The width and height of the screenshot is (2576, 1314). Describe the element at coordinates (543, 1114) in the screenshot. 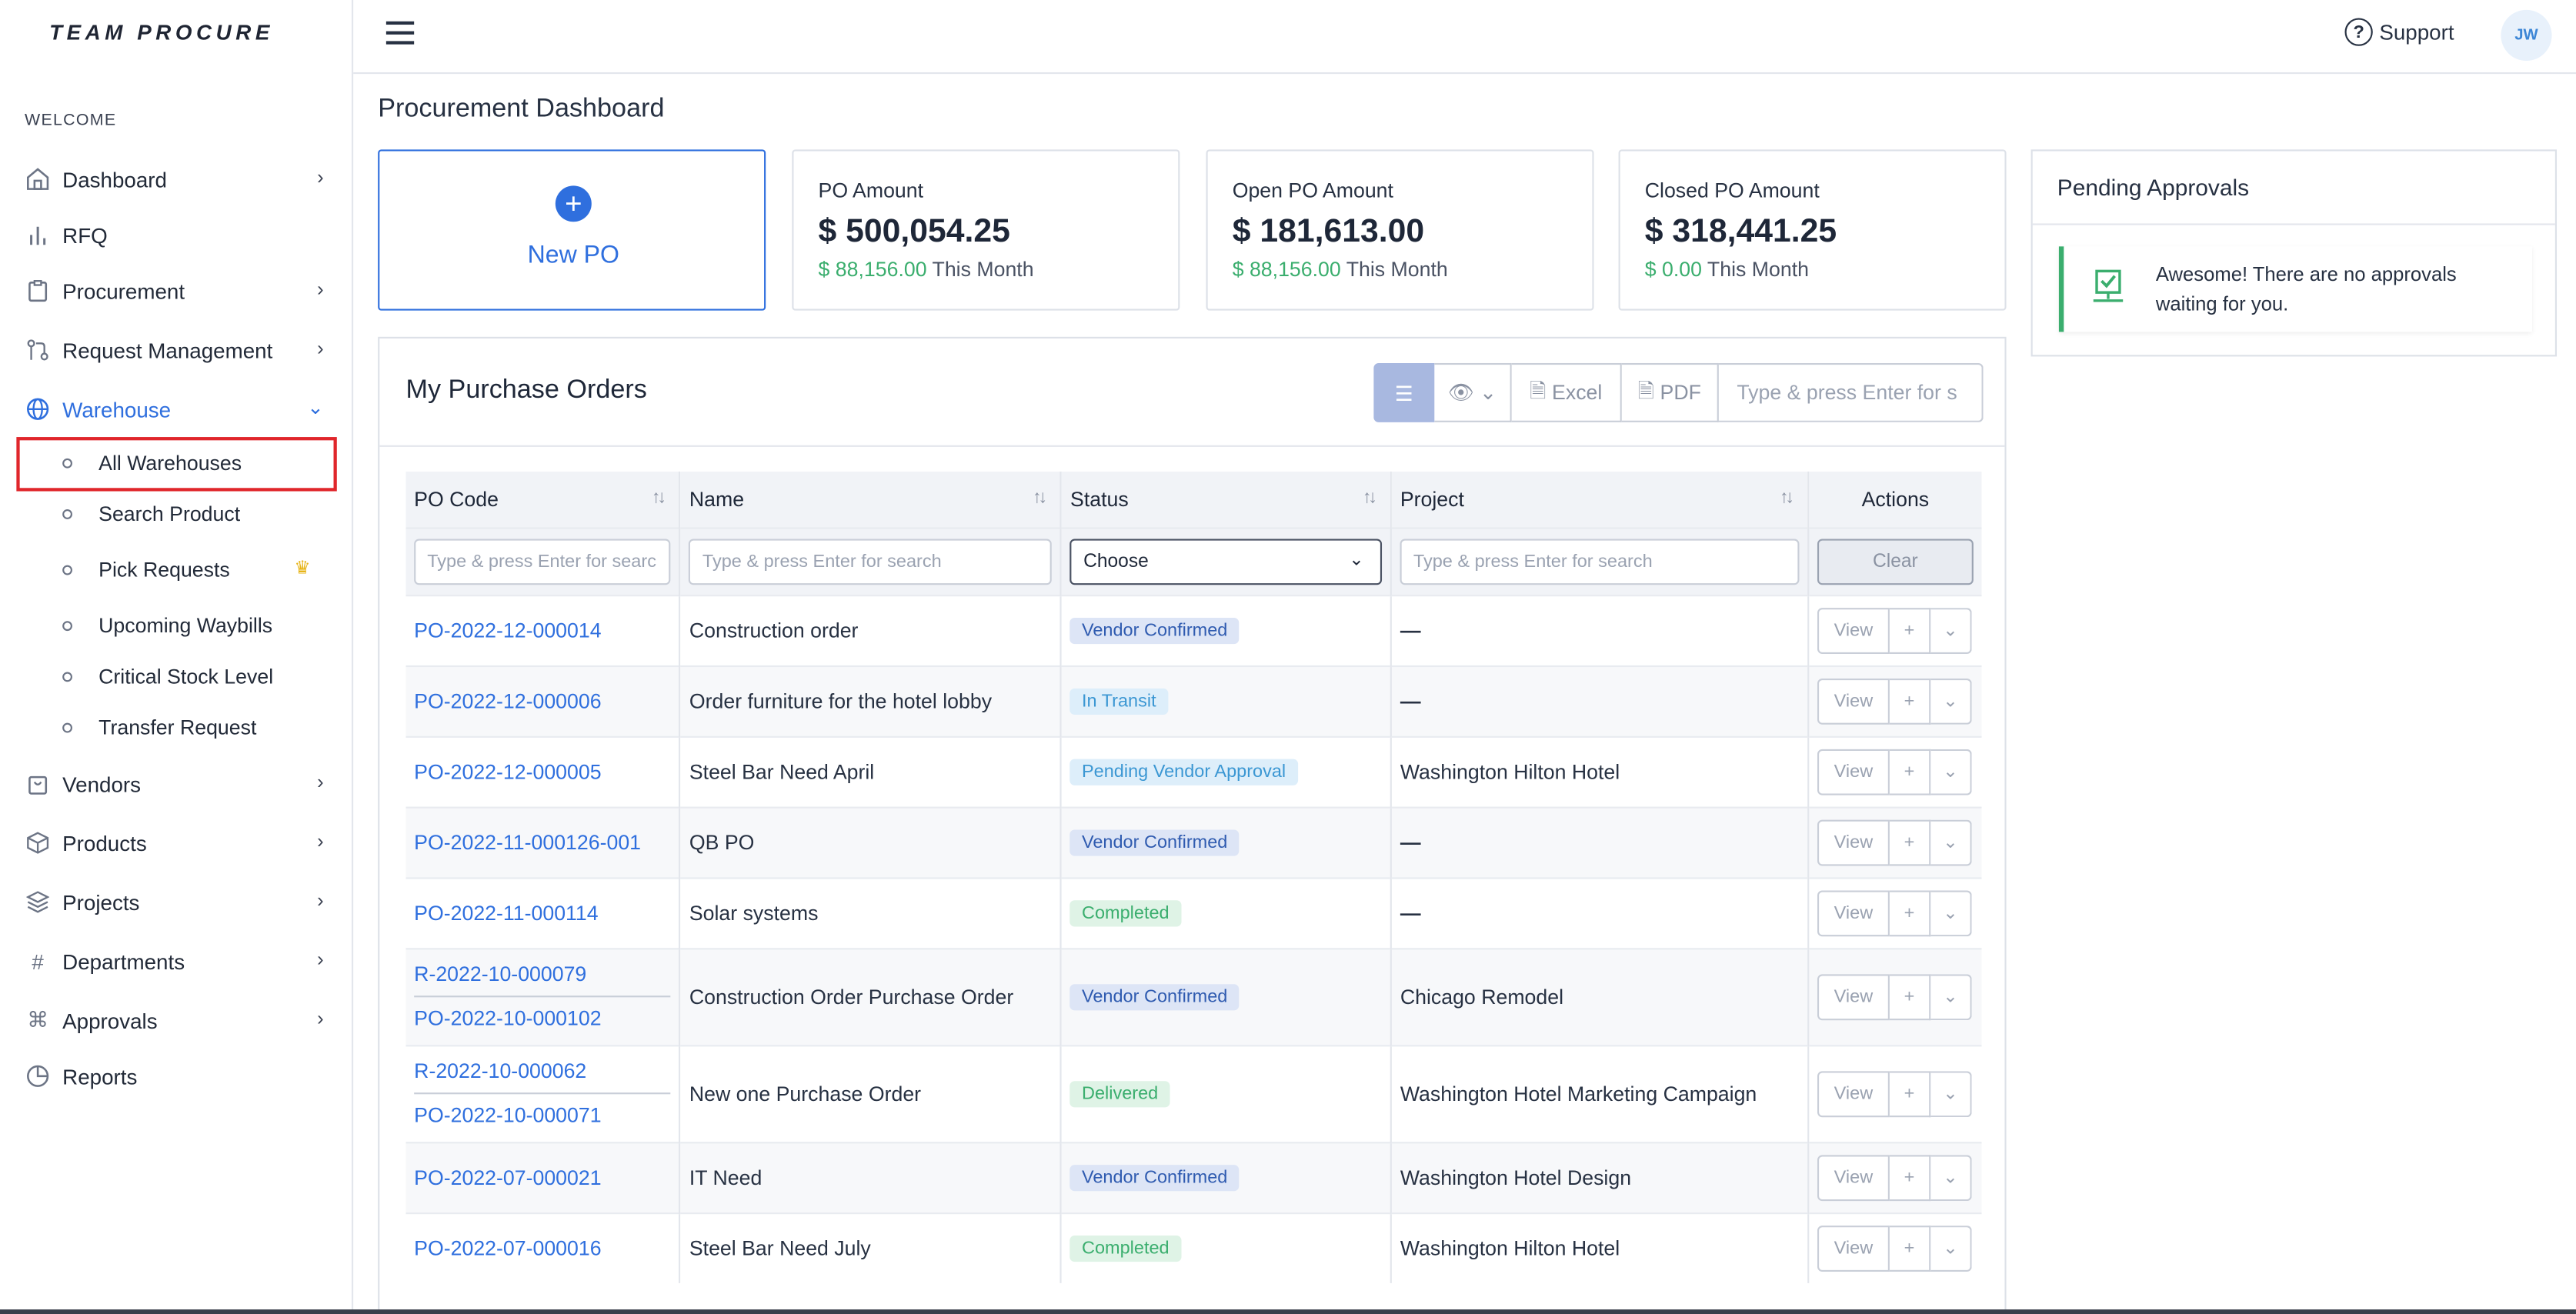

I see `po-code-link: PO-2022-10-000071` at that location.